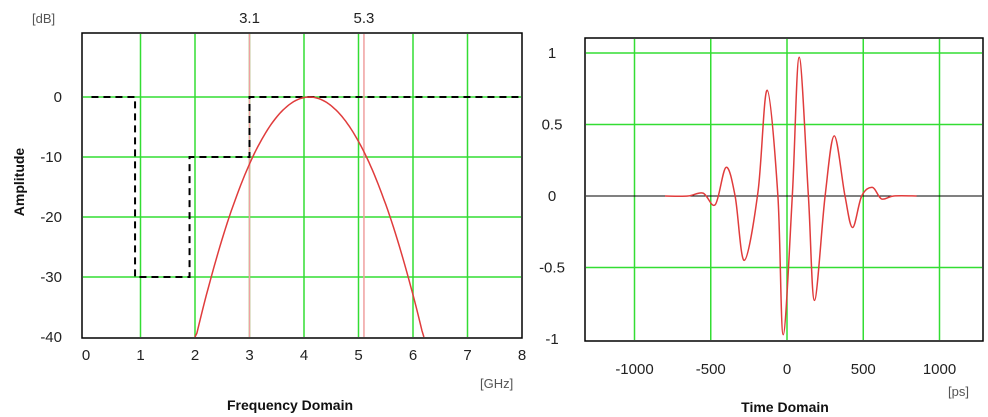 This screenshot has height=417, width=988. What do you see at coordinates (58, 97) in the screenshot?
I see `frequency-y-tick-label: 0` at bounding box center [58, 97].